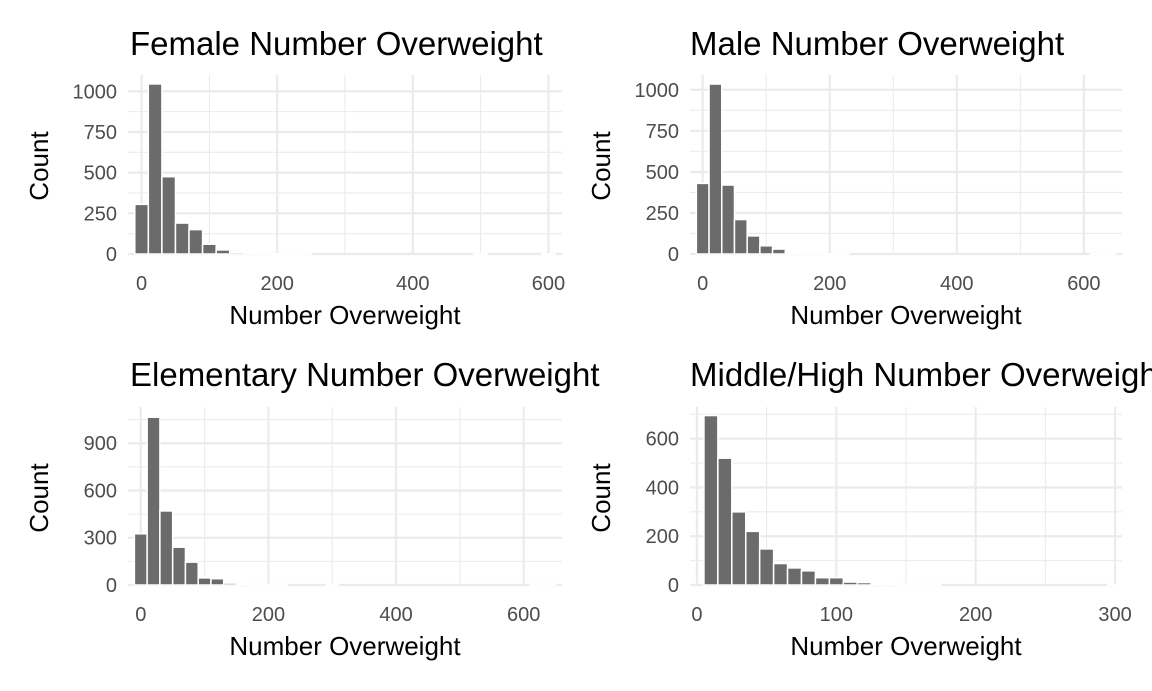  Describe the element at coordinates (662, 537) in the screenshot. I see `y-tick-label: 200` at that location.